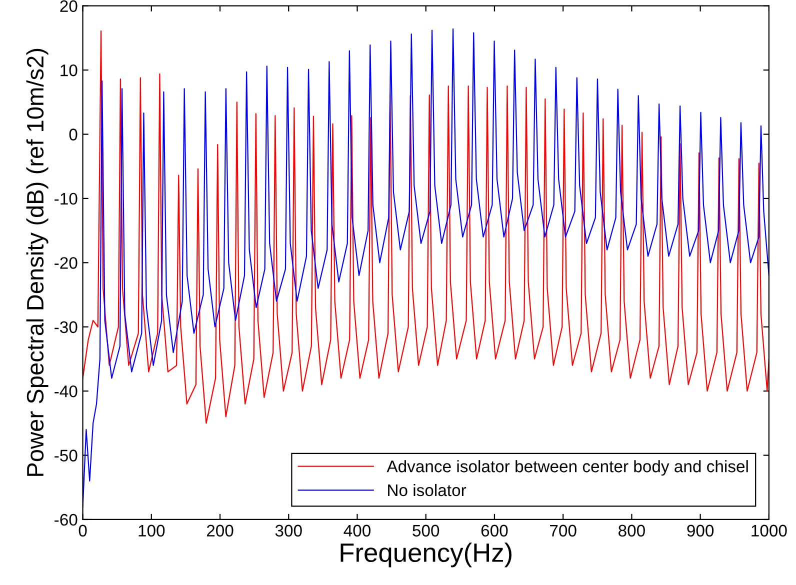 The image size is (796, 585). Describe the element at coordinates (700, 530) in the screenshot. I see `x-tick-label: 900` at that location.